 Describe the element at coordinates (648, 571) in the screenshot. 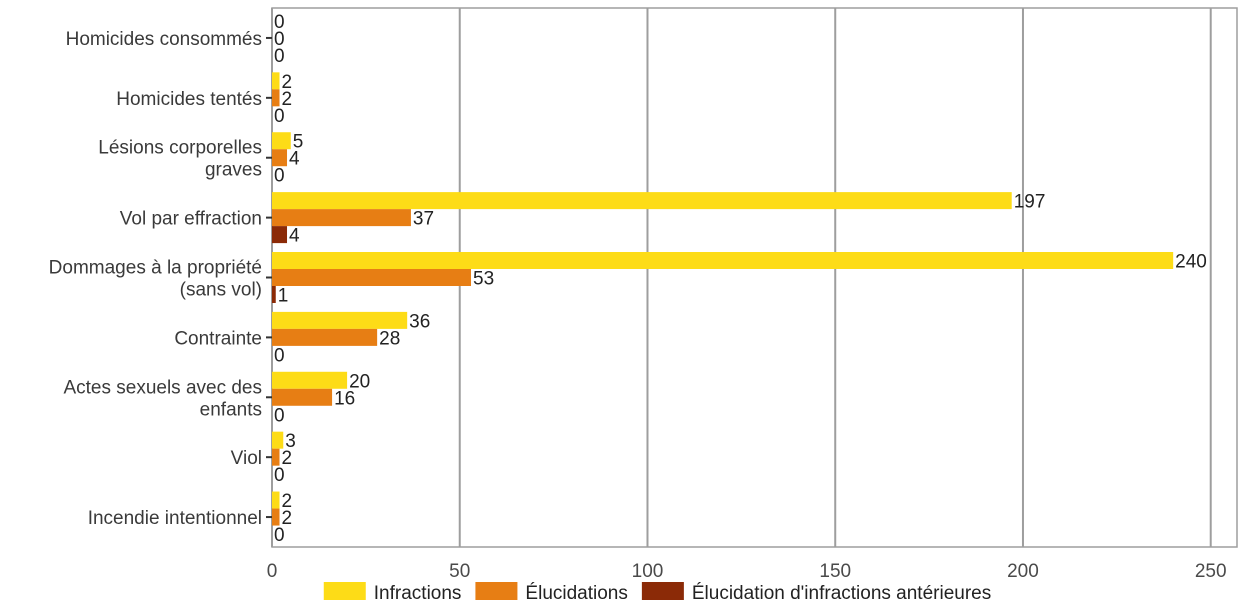

I see `x-tick-label: 100` at that location.